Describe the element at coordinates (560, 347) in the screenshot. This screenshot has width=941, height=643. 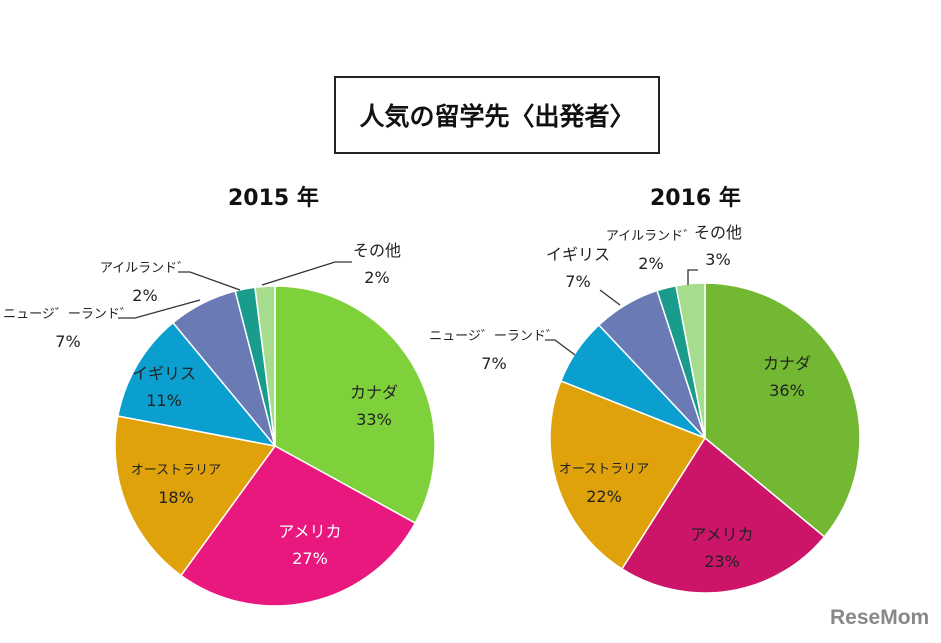
I see `leader-line-2016-nz` at that location.